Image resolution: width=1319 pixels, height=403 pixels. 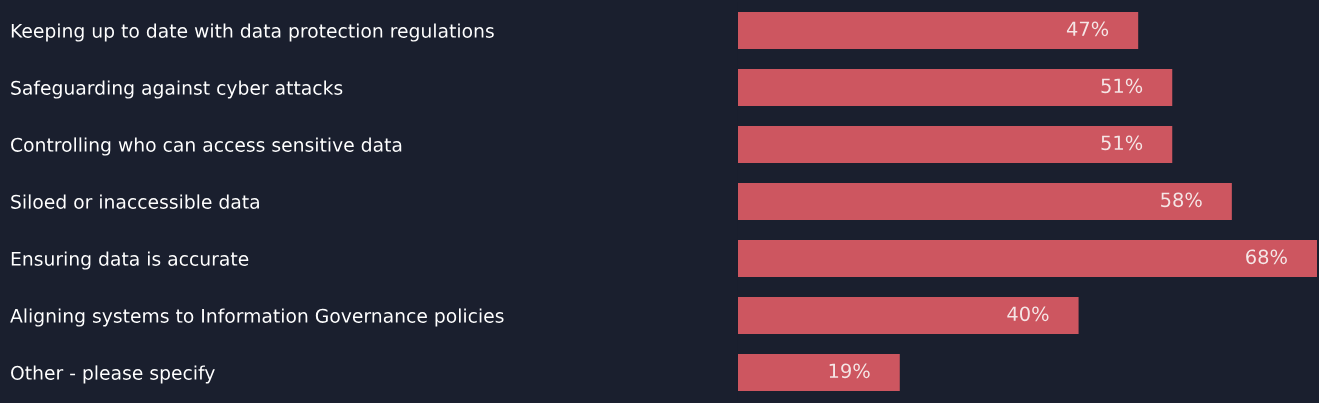 I want to click on data-label: 19%, so click(x=849, y=371).